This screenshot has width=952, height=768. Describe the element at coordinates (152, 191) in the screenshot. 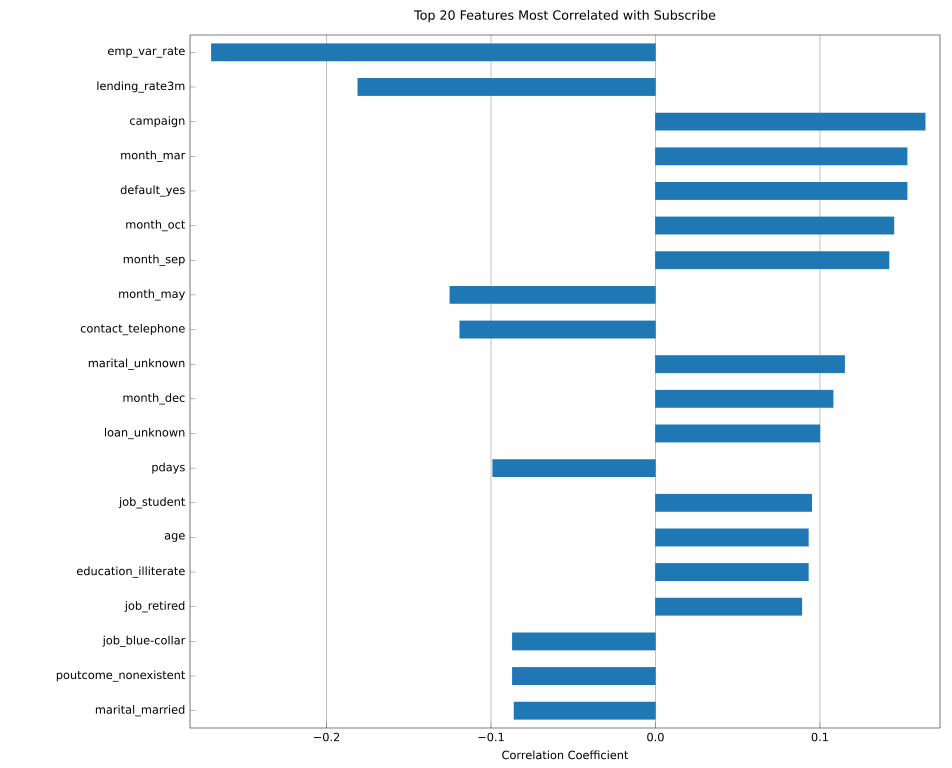

I see `y-tick-label: default_yes` at that location.